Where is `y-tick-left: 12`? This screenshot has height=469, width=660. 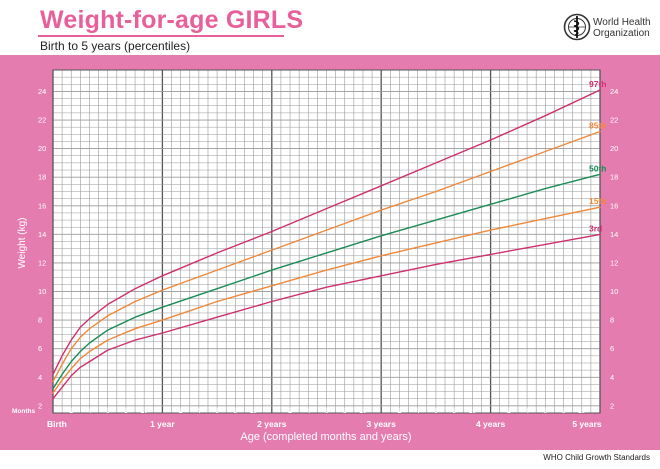
y-tick-left: 12 is located at coordinates (42, 262).